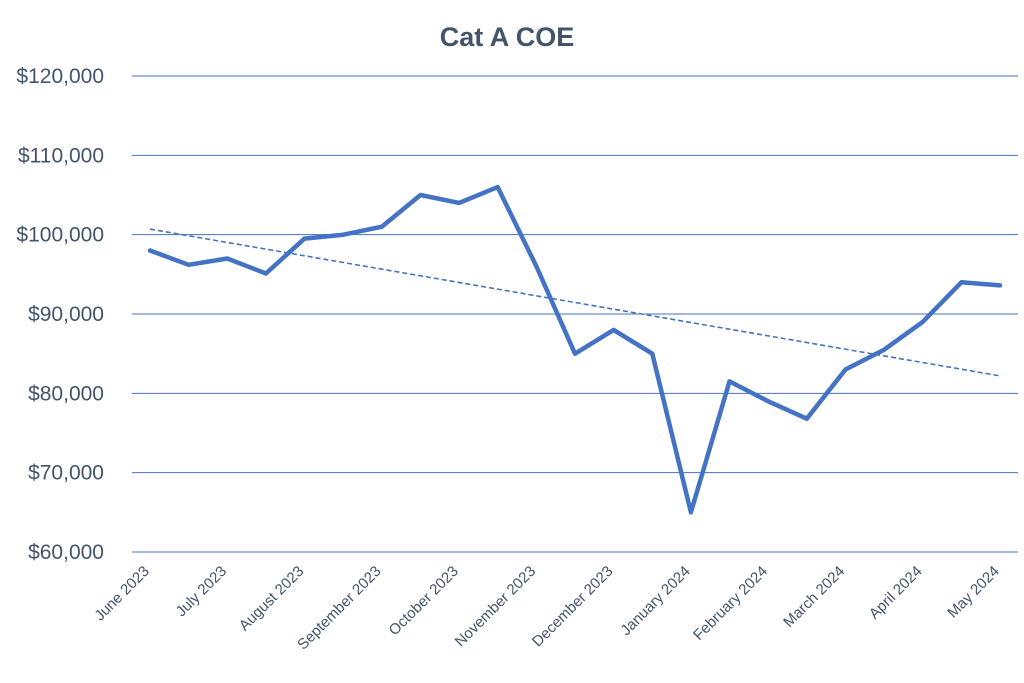  What do you see at coordinates (495, 606) in the screenshot?
I see `x-tick-label: November 2023` at bounding box center [495, 606].